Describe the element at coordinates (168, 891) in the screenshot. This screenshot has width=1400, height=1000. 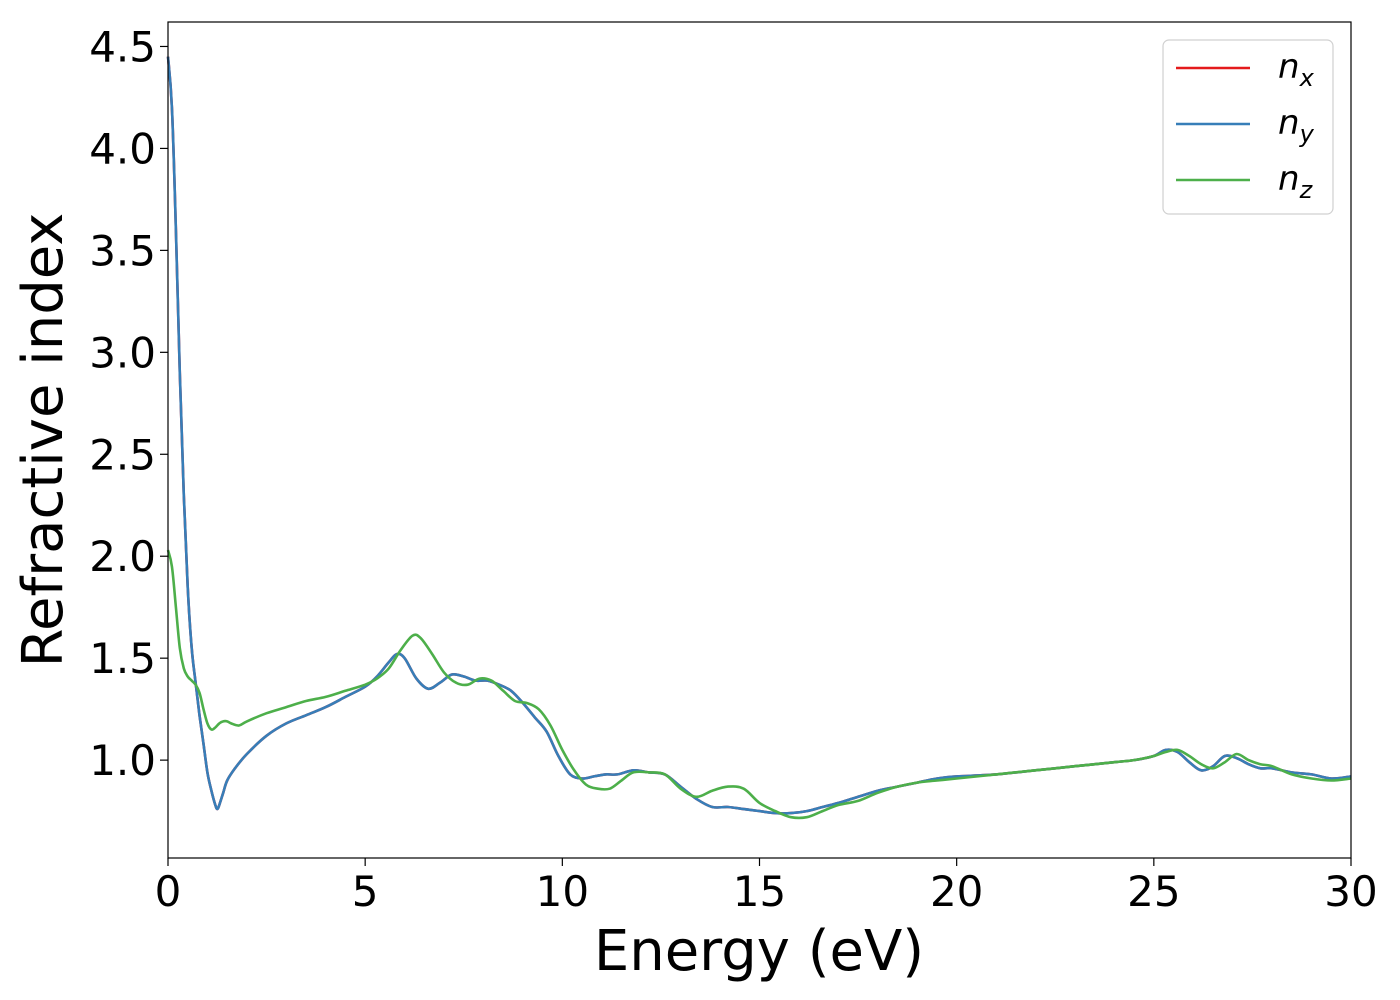
I see `x-tick-label: 0` at that location.